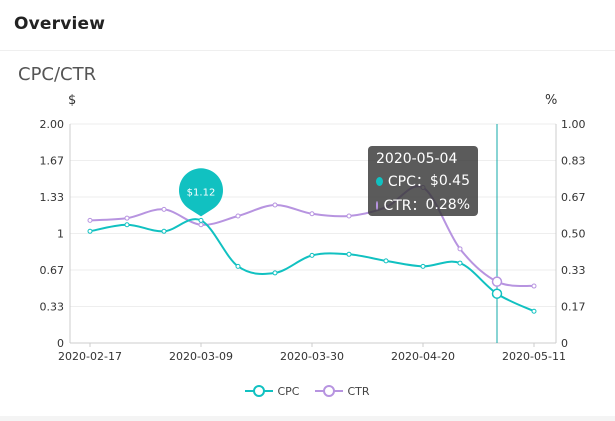  What do you see at coordinates (358, 391) in the screenshot?
I see `legend-label-ctr: CTR` at bounding box center [358, 391].